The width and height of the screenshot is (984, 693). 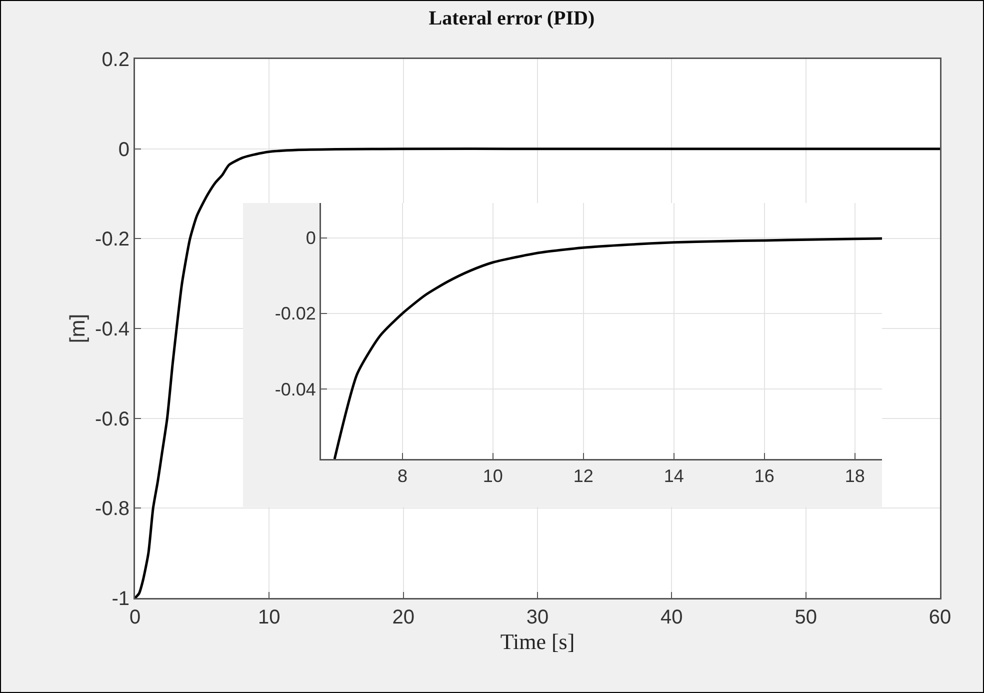 I want to click on y-tick-label: -0.04, so click(x=295, y=389).